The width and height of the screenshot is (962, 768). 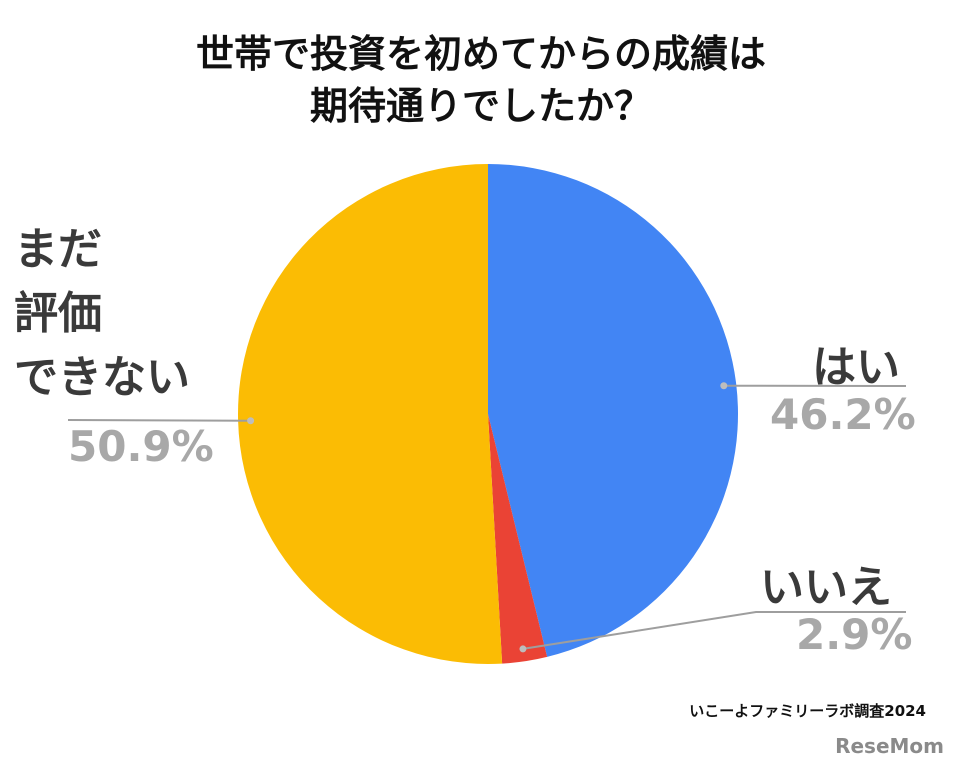 What do you see at coordinates (481, 80) in the screenshot?
I see `chart-title: 世帯で投資を初めてからの成績は 期待通りでしたか？` at bounding box center [481, 80].